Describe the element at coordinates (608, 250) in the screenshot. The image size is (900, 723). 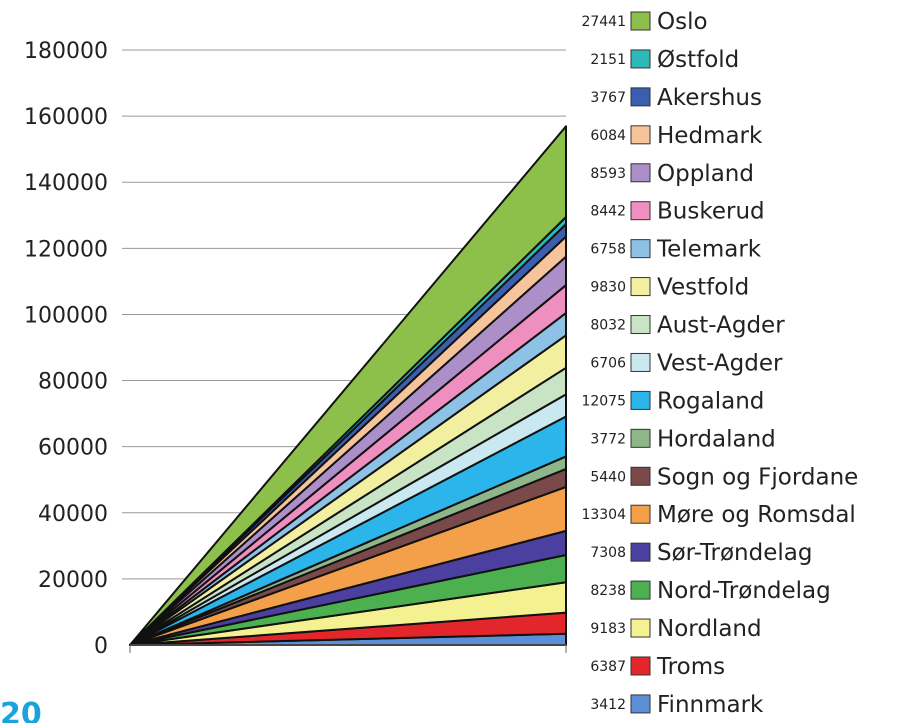
I see `legend-value: 6758` at that location.